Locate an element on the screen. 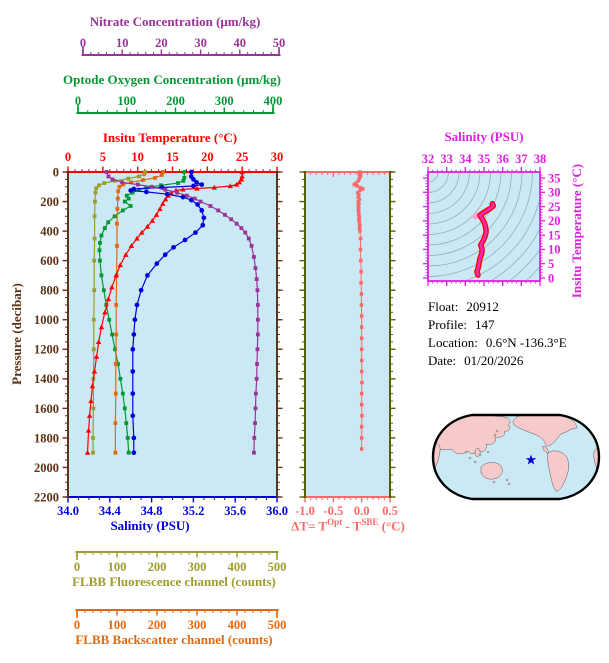  svg-text: 35.2 is located at coordinates (193, 511).